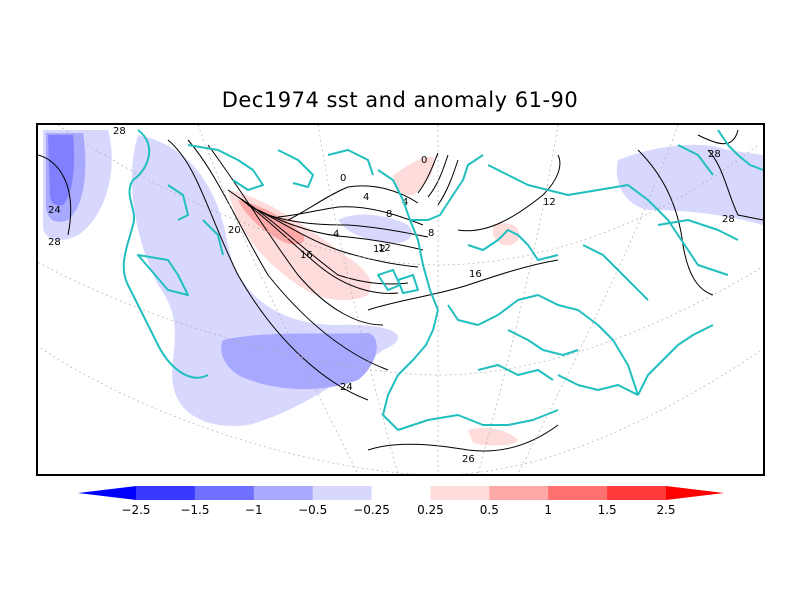 The width and height of the screenshot is (800, 600). I want to click on color-bar-tick-label: −1, so click(254, 510).